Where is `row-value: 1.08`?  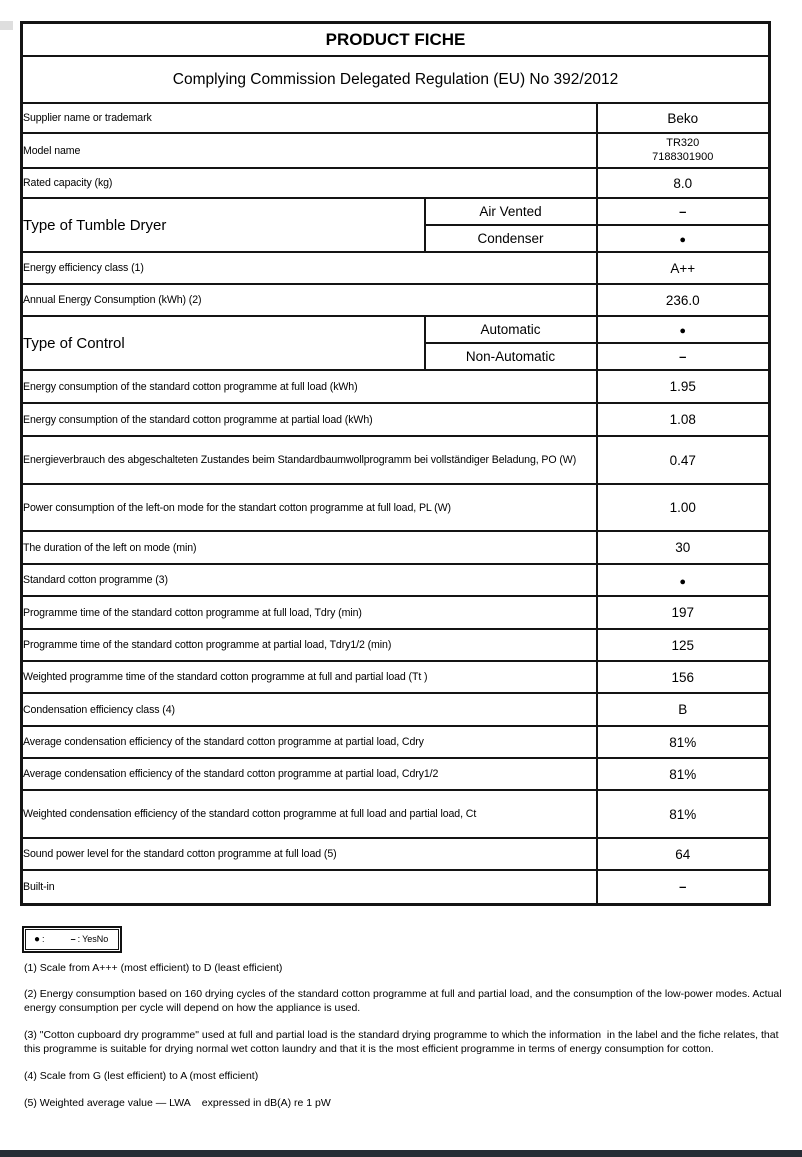 row-value: 1.08 is located at coordinates (683, 419).